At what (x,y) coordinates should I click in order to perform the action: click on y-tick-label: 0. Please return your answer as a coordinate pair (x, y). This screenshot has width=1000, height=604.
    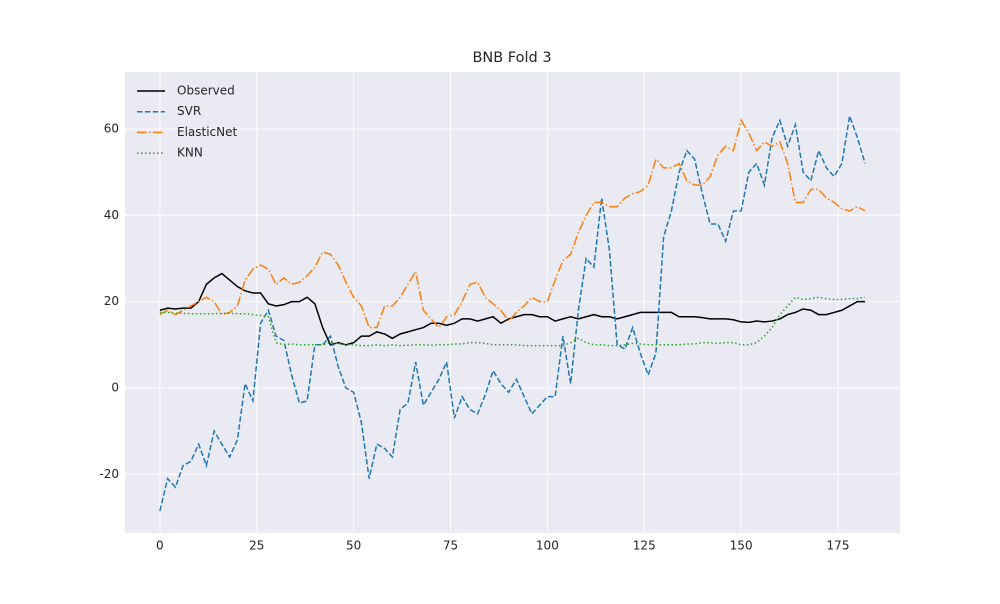
    Looking at the image, I should click on (115, 387).